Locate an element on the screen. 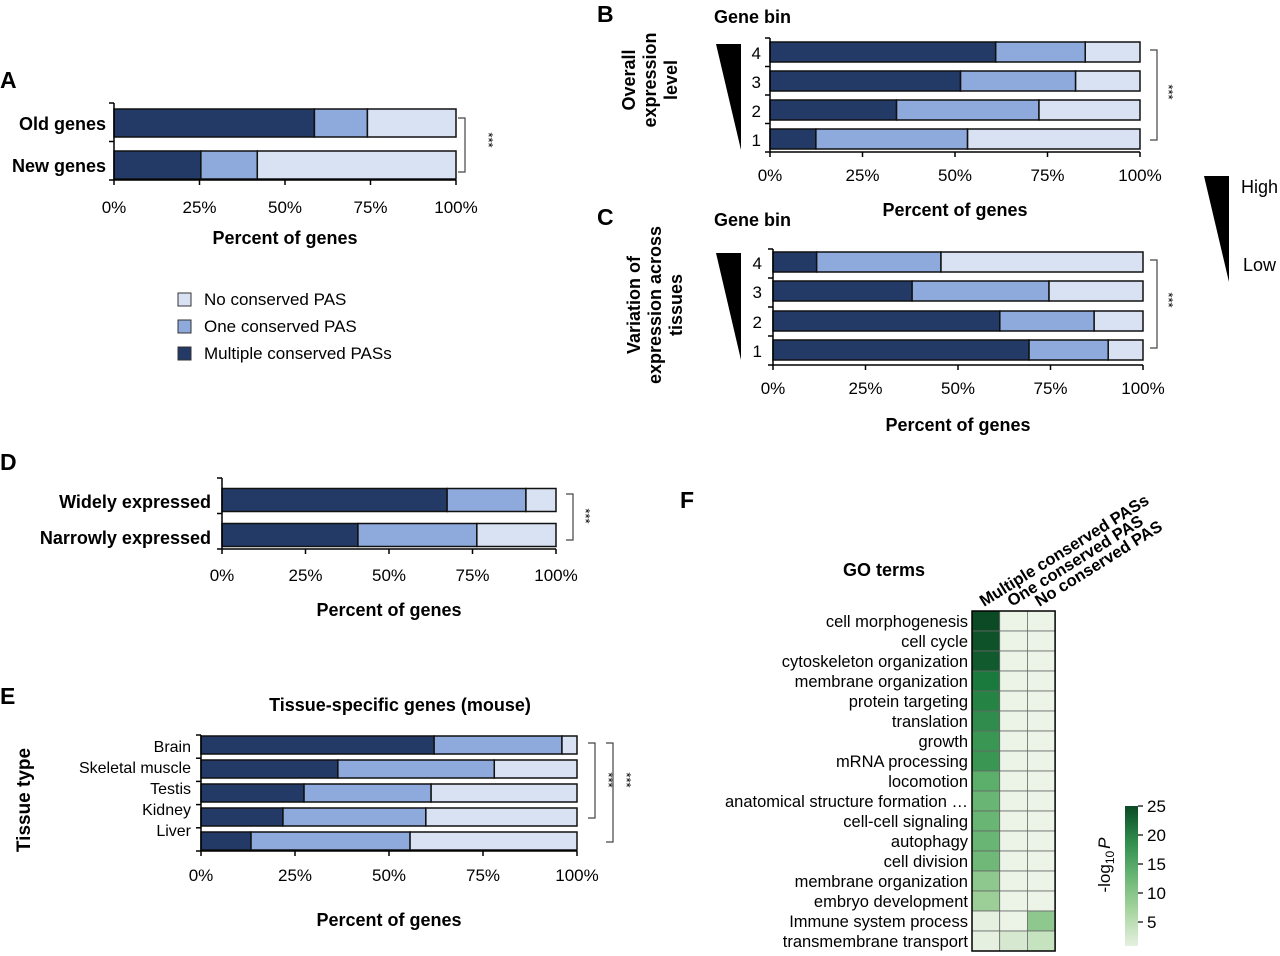 Image resolution: width=1280 pixels, height=956 pixels. x-tick-label: 0% is located at coordinates (114, 207).